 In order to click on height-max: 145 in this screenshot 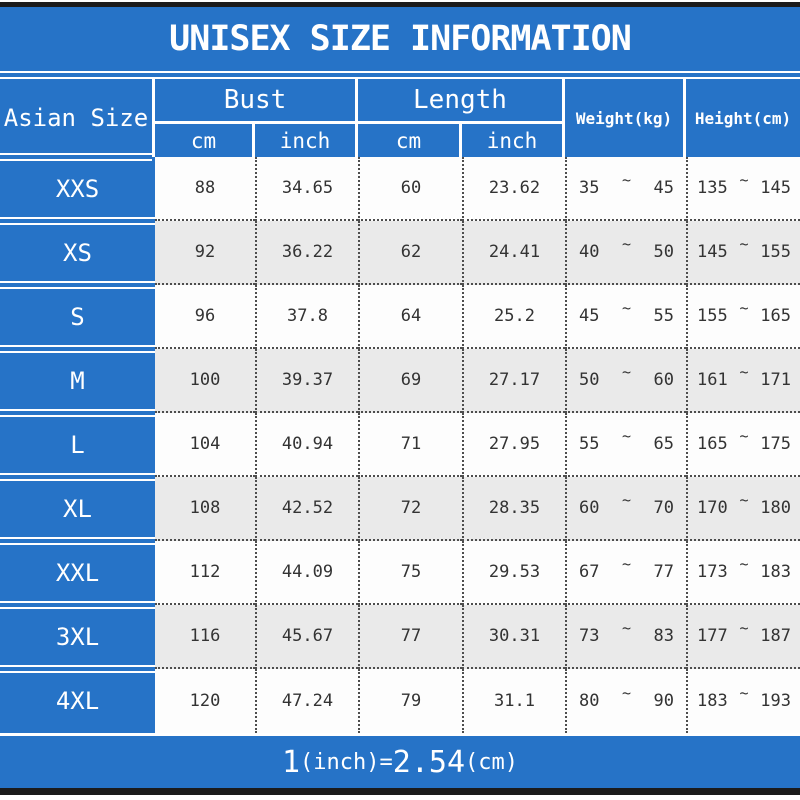, I will do `click(775, 188)`.